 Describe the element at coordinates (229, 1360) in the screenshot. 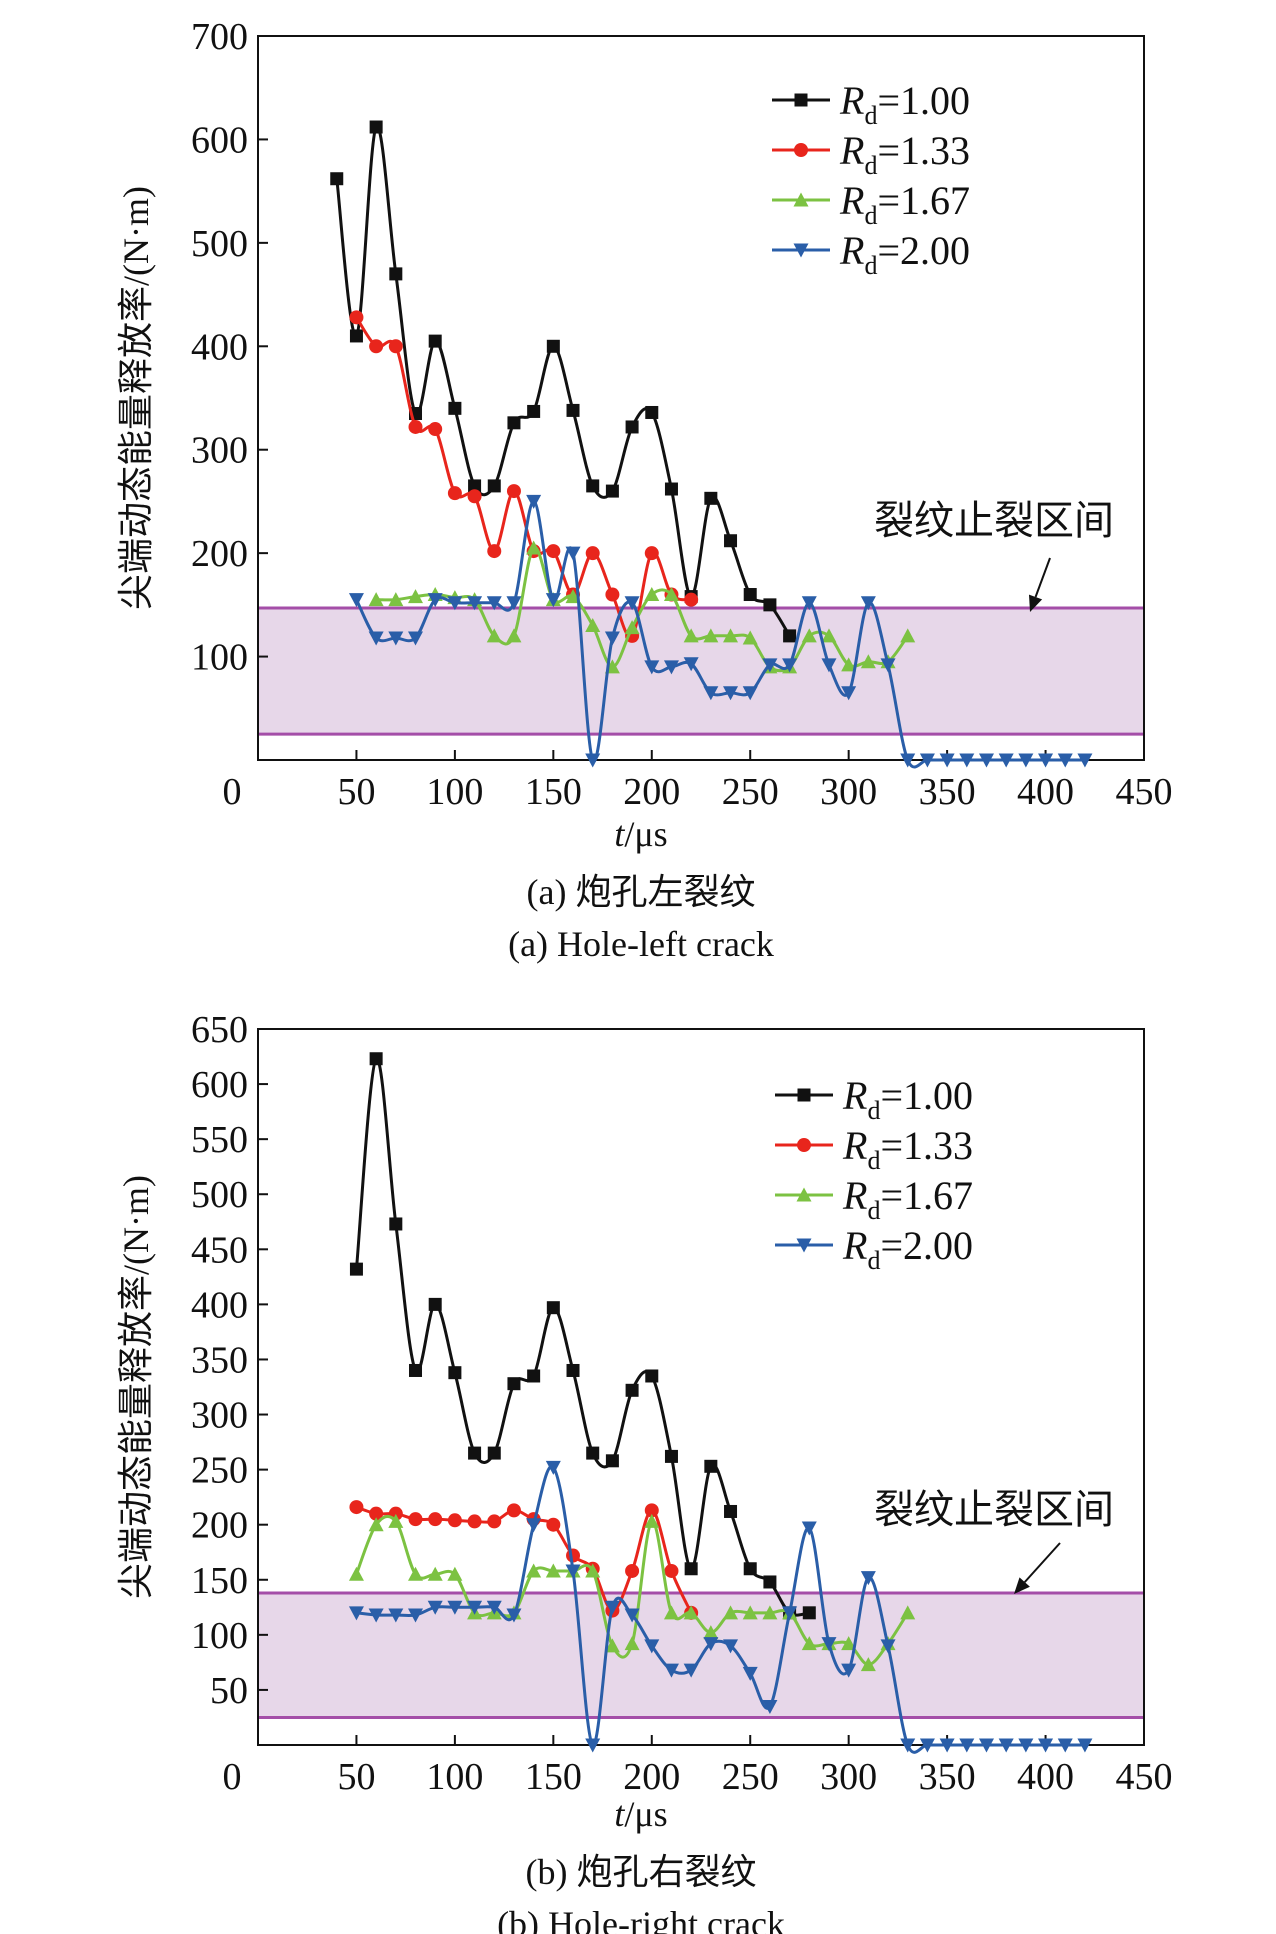

I see `y-axis-ticks: 50 100 150 200 250 300 350 400 450 500 550 600 650` at that location.